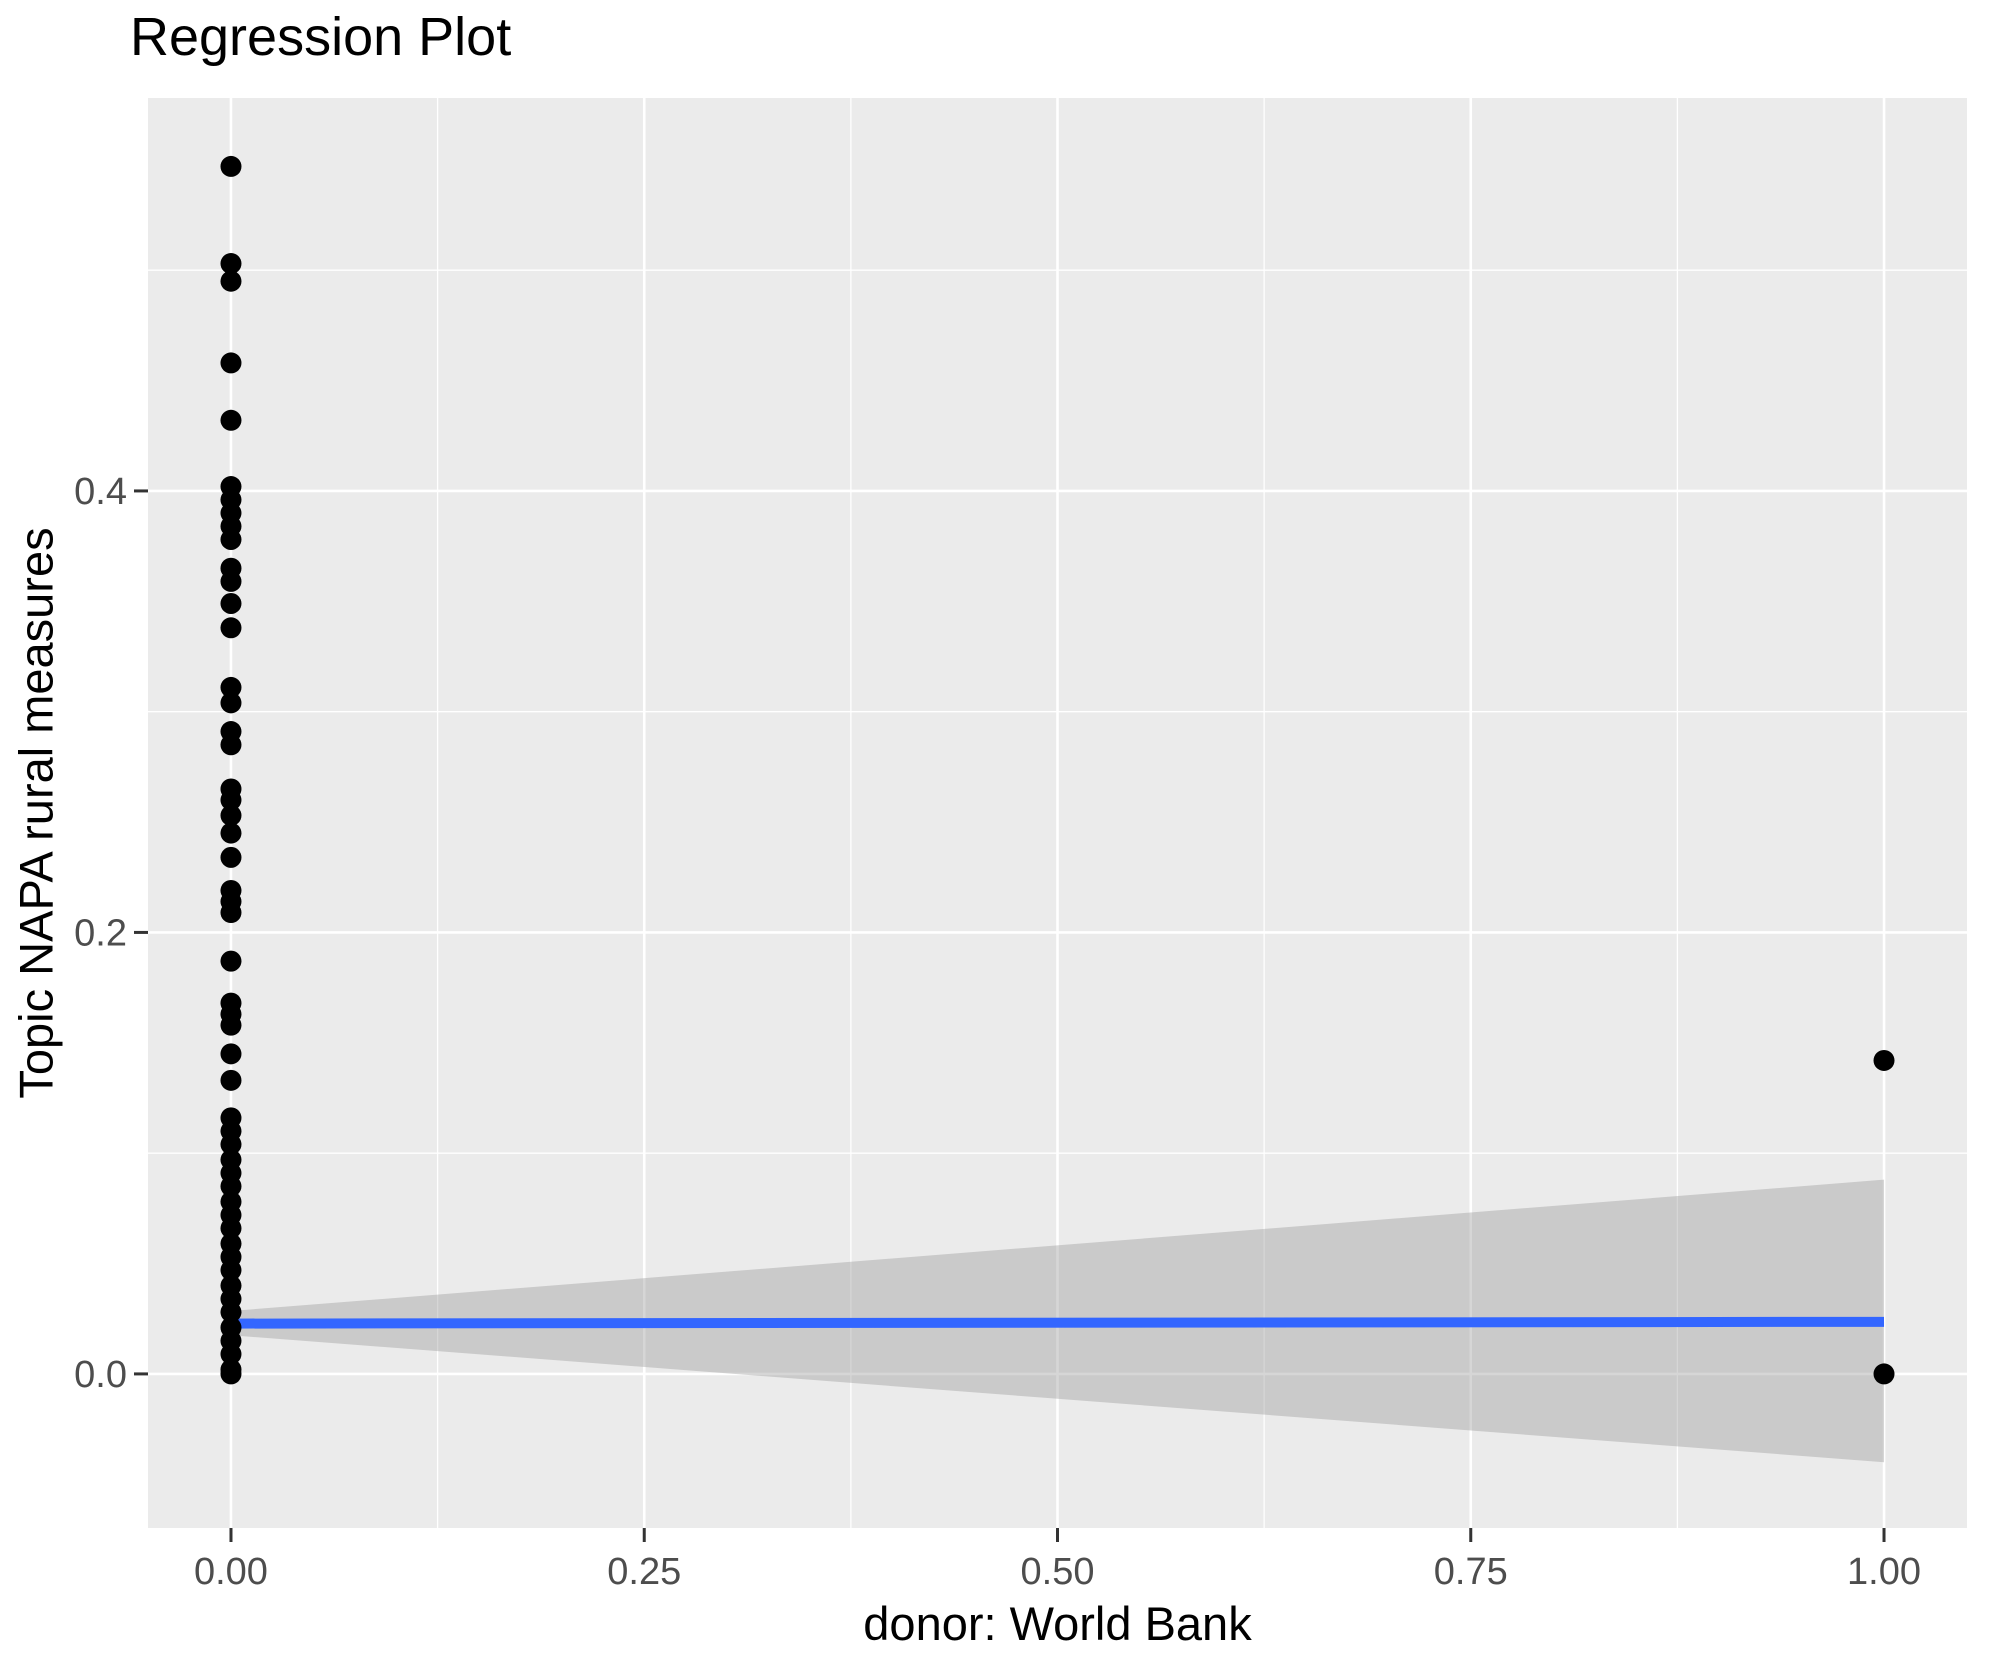  What do you see at coordinates (100, 1375) in the screenshot?
I see `y-tick-label: 0.0` at bounding box center [100, 1375].